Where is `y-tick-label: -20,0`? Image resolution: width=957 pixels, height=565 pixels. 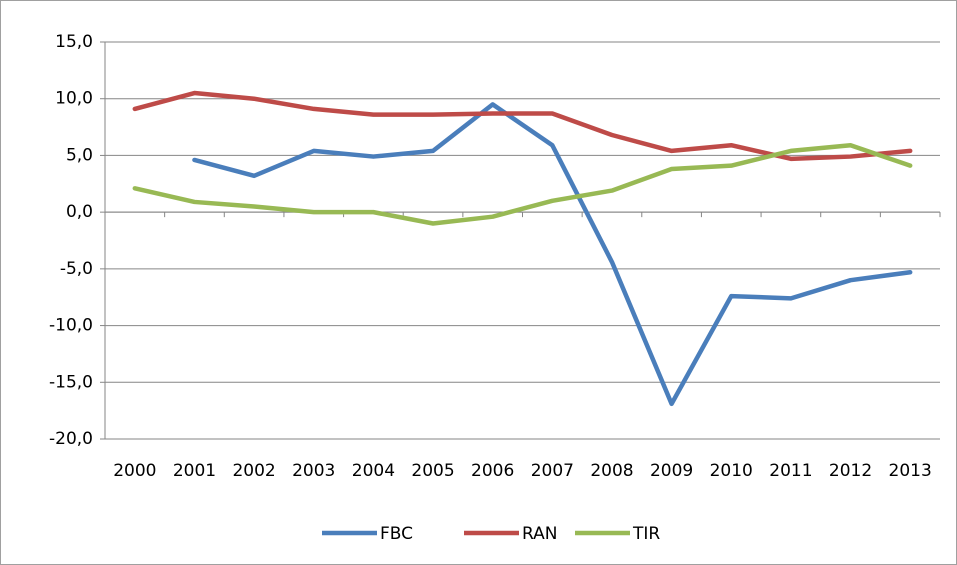 y-tick-label: -20,0 is located at coordinates (71, 439).